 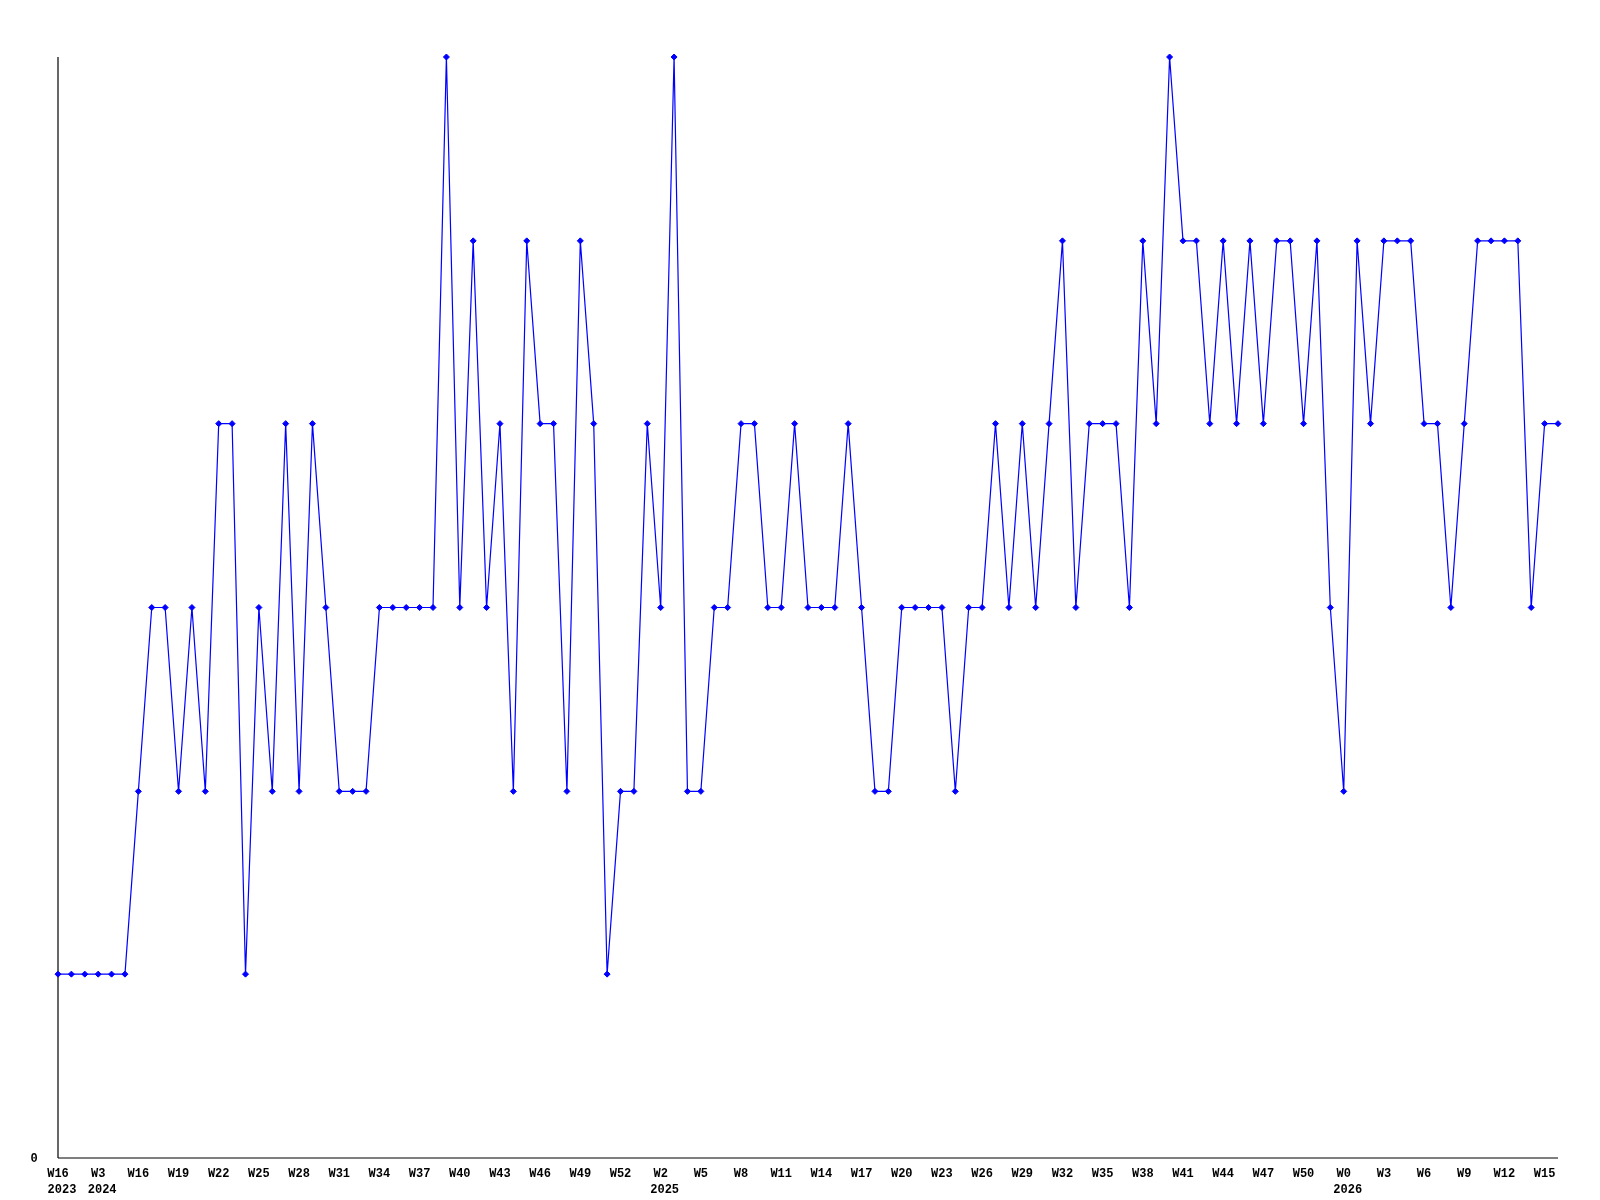 I want to click on x-tick-label: W2 2025, so click(x=665, y=1182).